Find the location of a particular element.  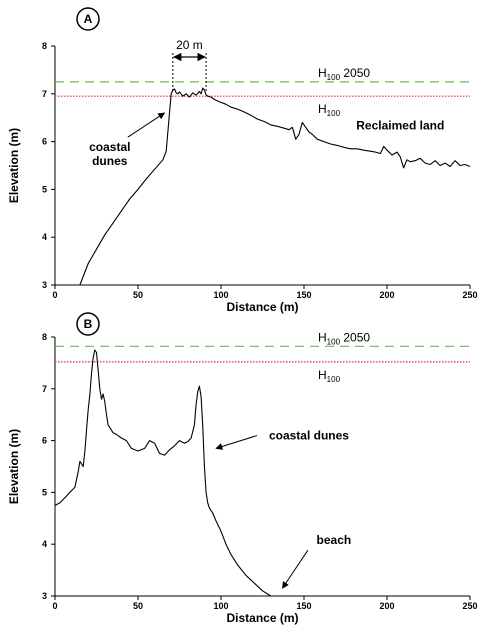

panel-label: A is located at coordinates (88, 19).